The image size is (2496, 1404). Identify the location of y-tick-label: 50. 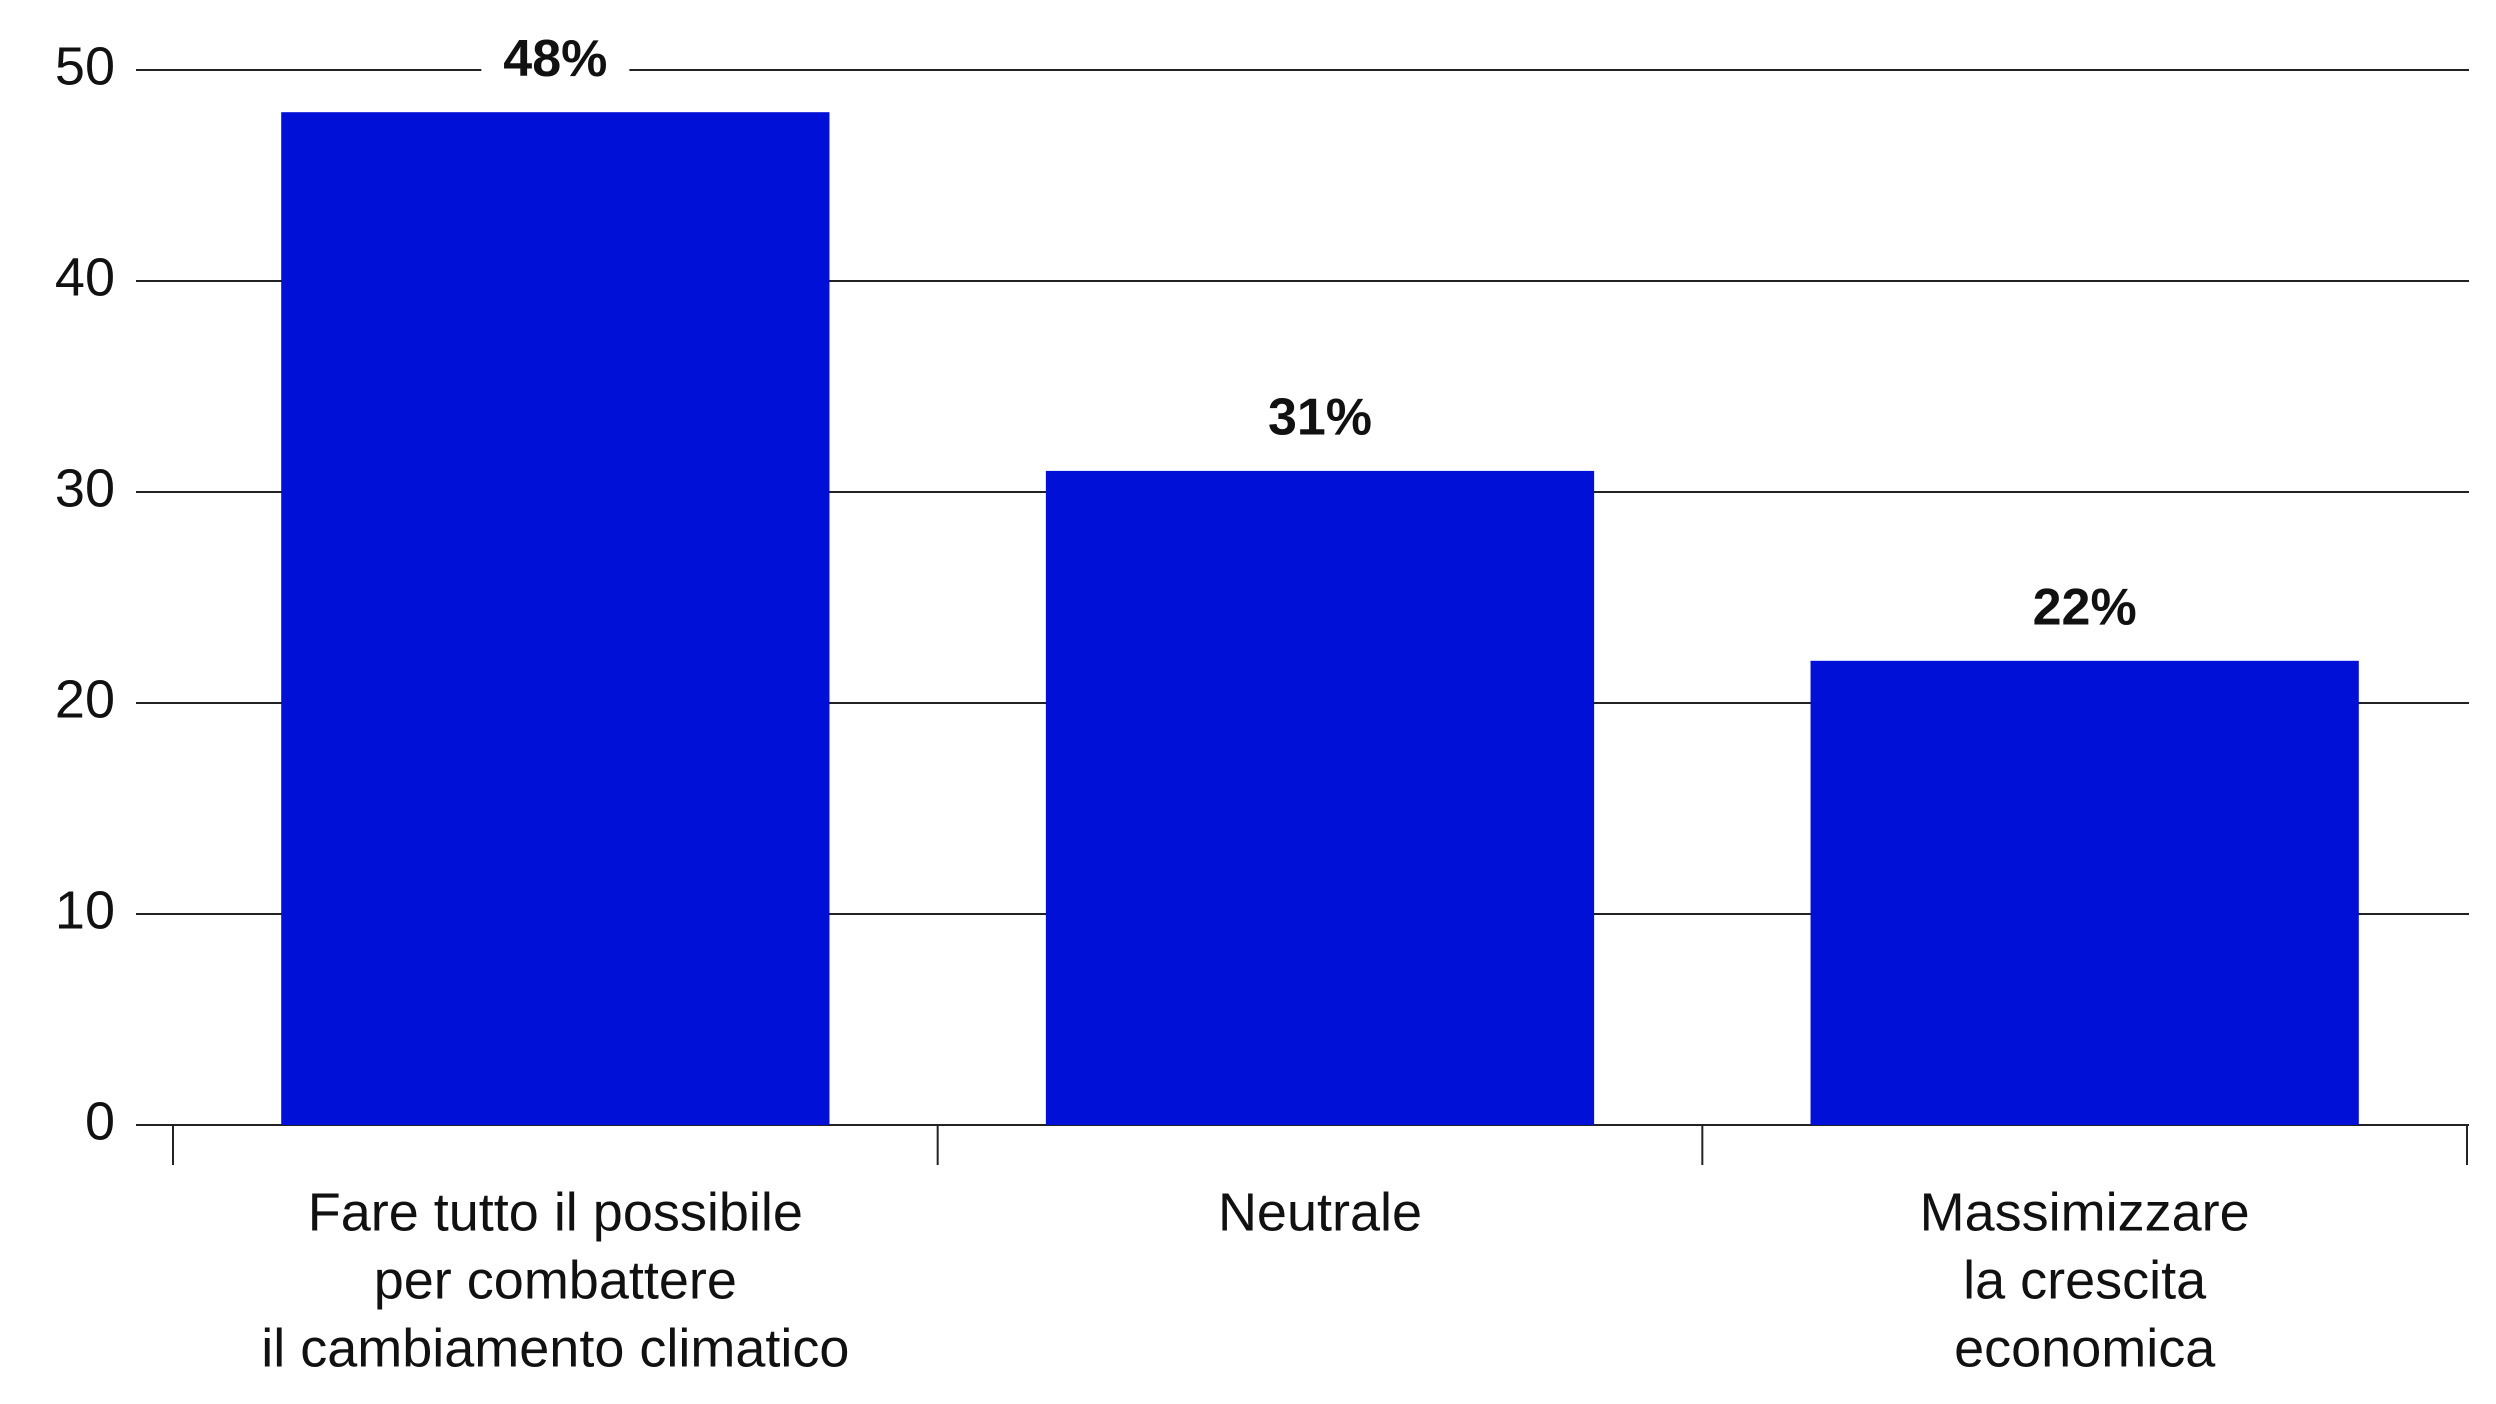
(85, 66).